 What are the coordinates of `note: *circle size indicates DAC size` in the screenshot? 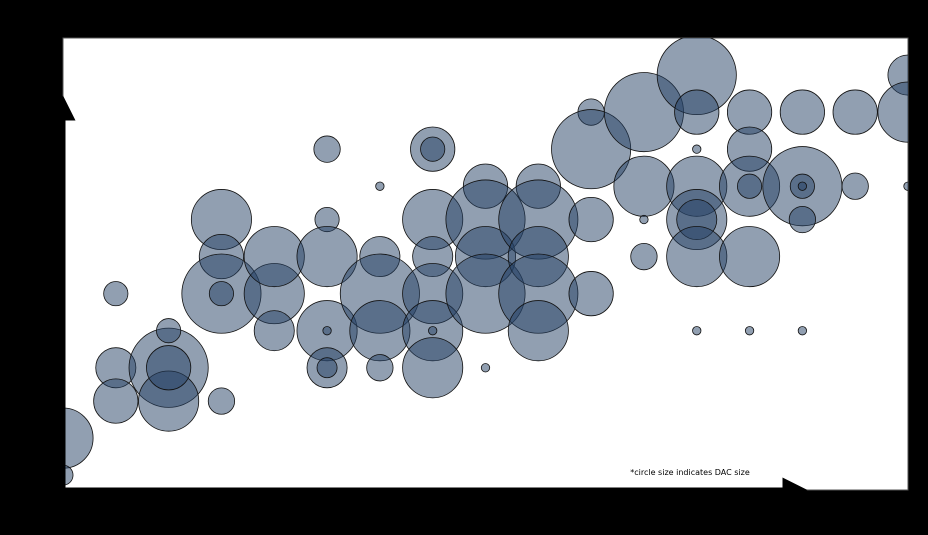 It's located at (690, 472).